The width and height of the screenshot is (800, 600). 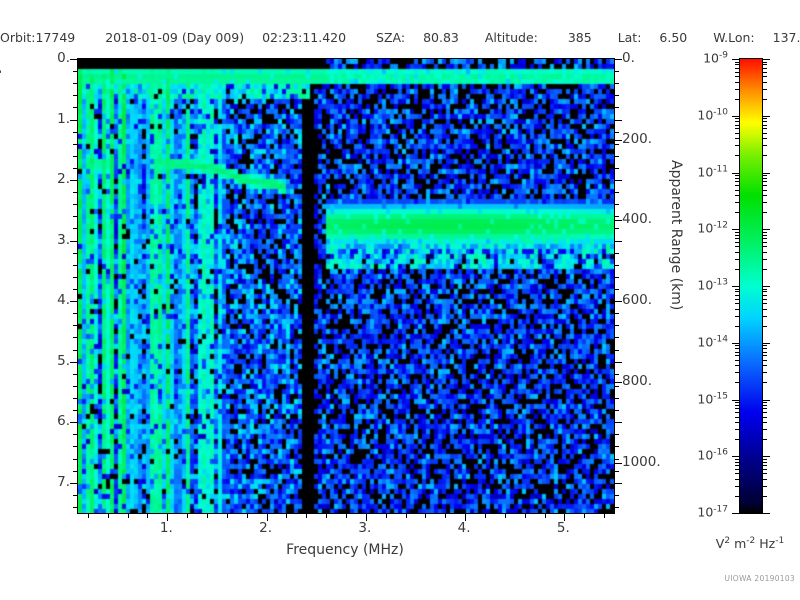 I want to click on colorbar, so click(x=751, y=286).